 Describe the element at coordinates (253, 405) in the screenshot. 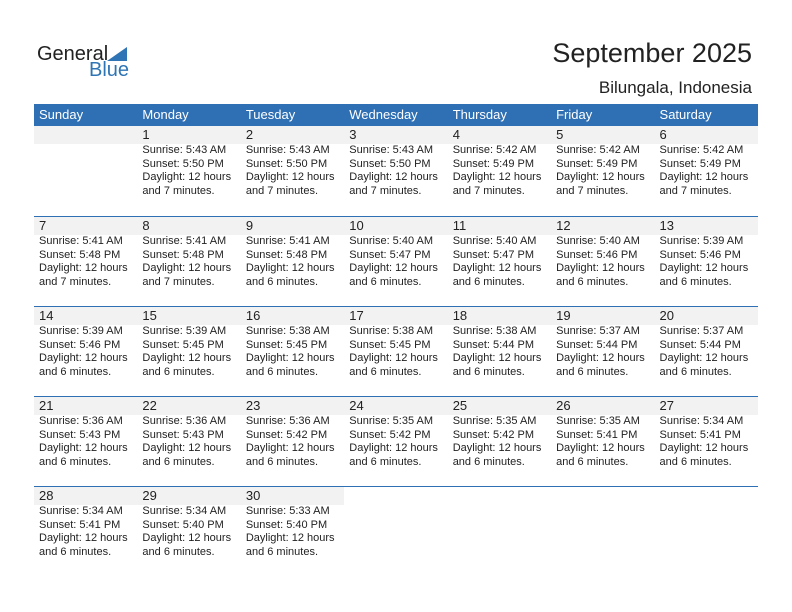

I see `day-number: 23` at that location.